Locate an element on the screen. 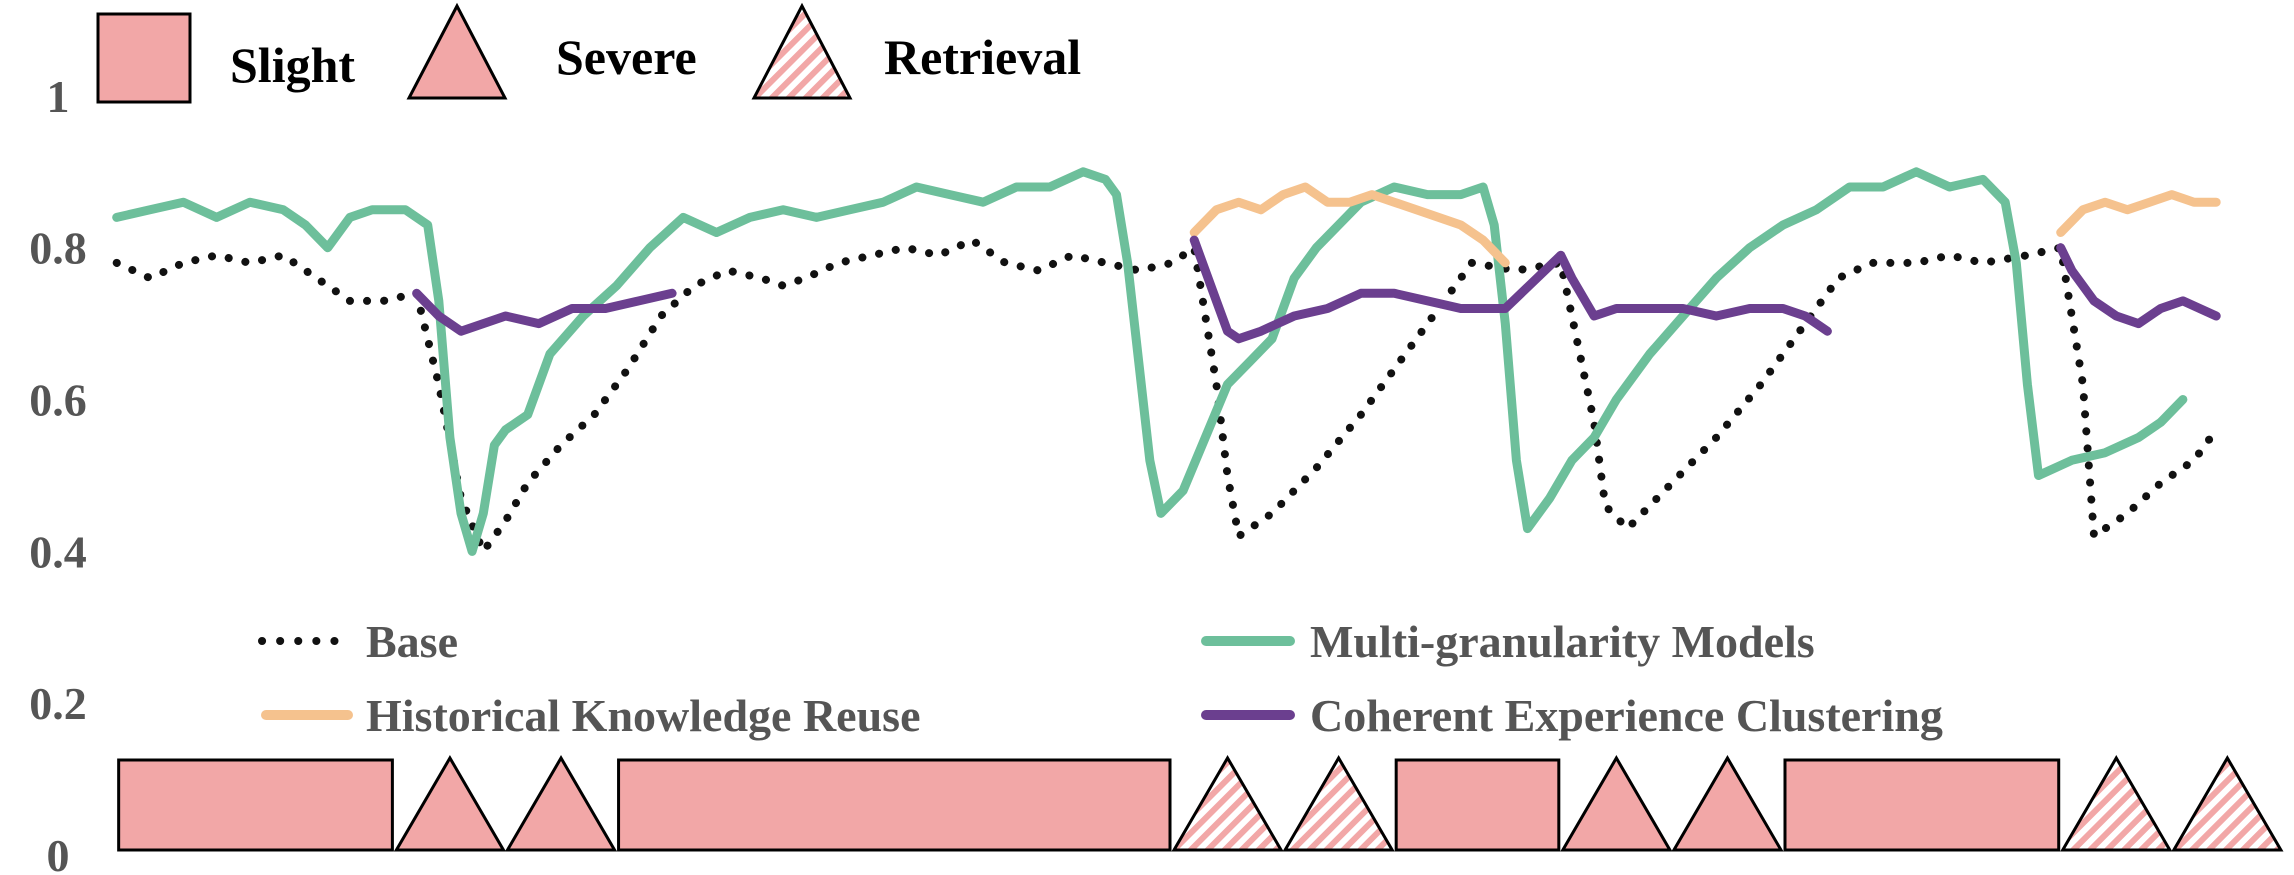 Image resolution: width=2294 pixels, height=875 pixels. y-tick-label: 0.8 is located at coordinates (58, 248).